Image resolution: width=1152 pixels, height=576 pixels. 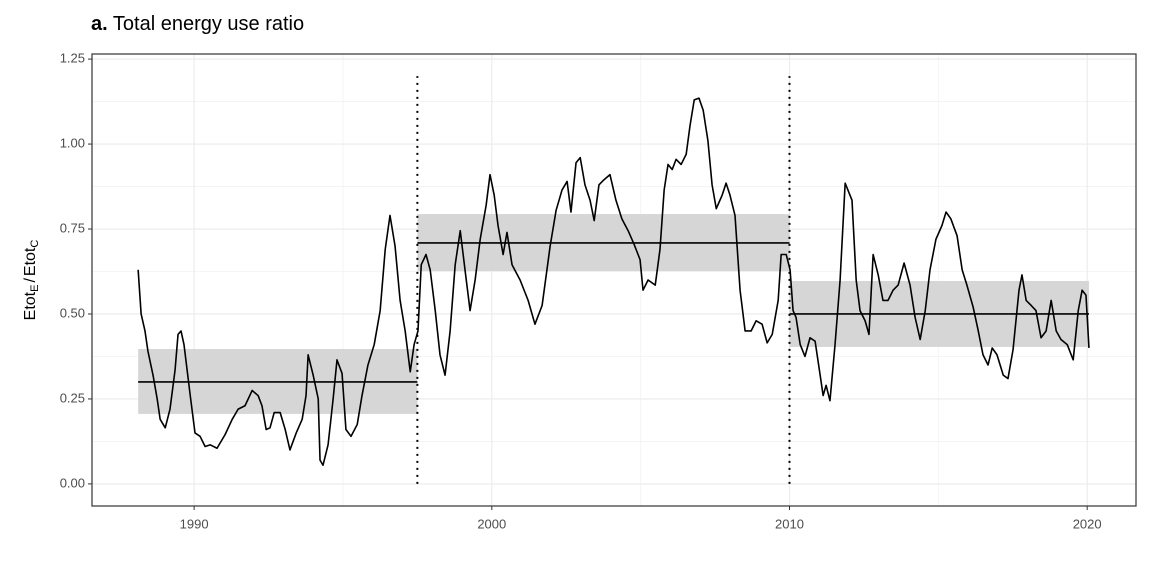 I want to click on y-tick-label: 1.00, so click(x=72, y=142).